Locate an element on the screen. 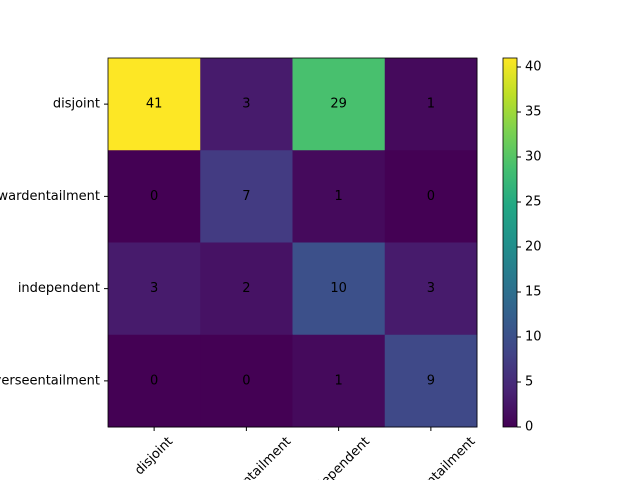  colorbar is located at coordinates (510, 242).